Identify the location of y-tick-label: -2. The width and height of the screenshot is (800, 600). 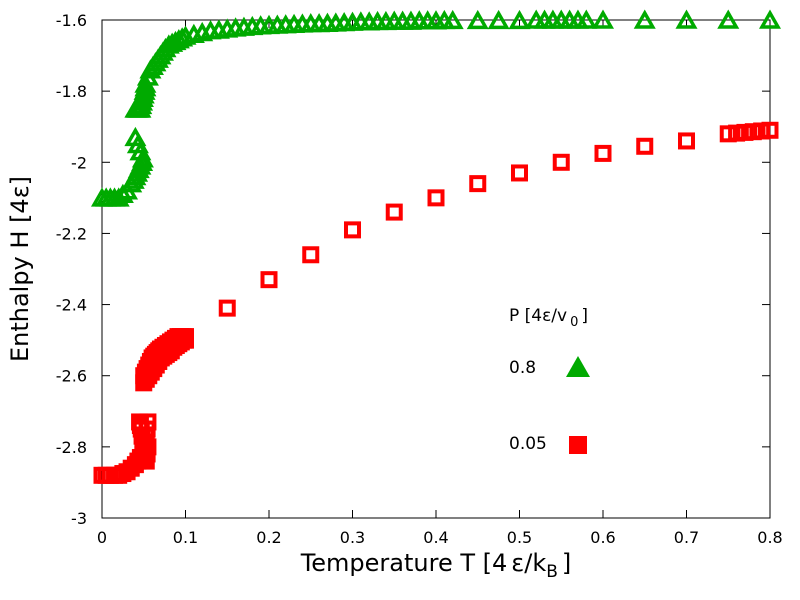
(79, 162).